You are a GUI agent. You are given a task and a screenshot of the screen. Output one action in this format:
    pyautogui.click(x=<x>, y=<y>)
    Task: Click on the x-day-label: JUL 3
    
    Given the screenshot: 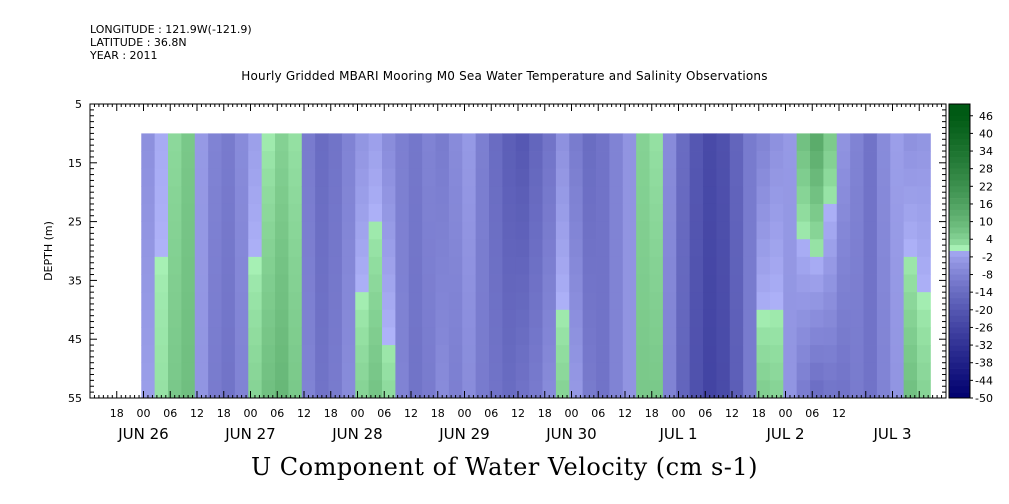 What is the action you would take?
    pyautogui.click(x=891, y=434)
    